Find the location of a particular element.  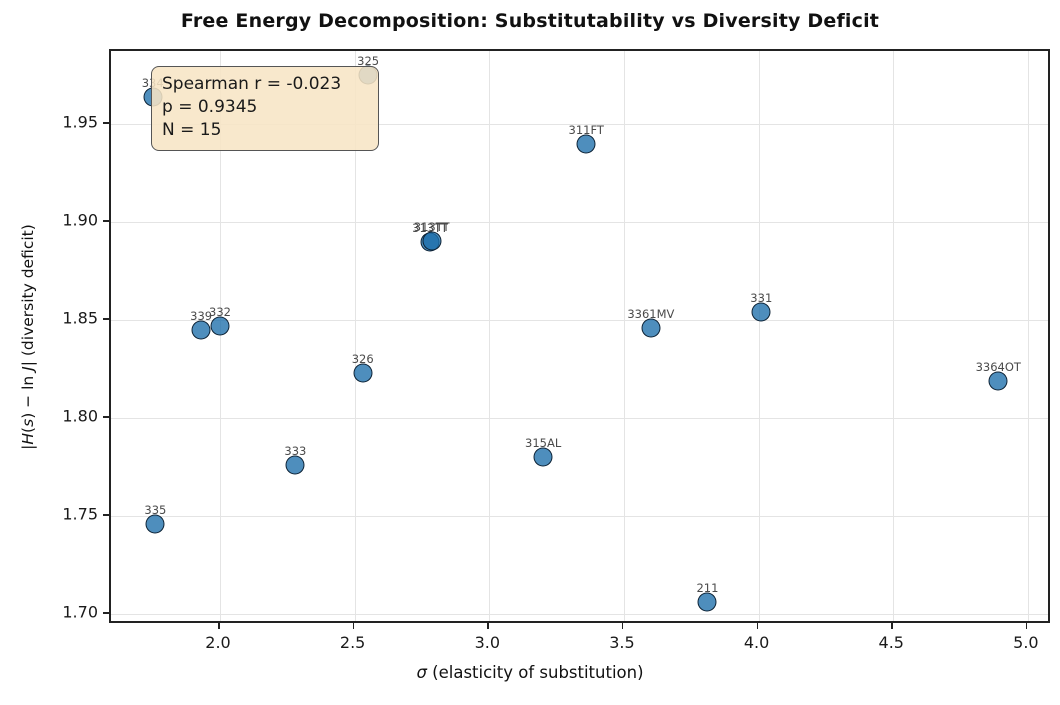

stats-annotation-box: Spearman r = -0.023 p = 0.9345 N = 15 is located at coordinates (265, 108).